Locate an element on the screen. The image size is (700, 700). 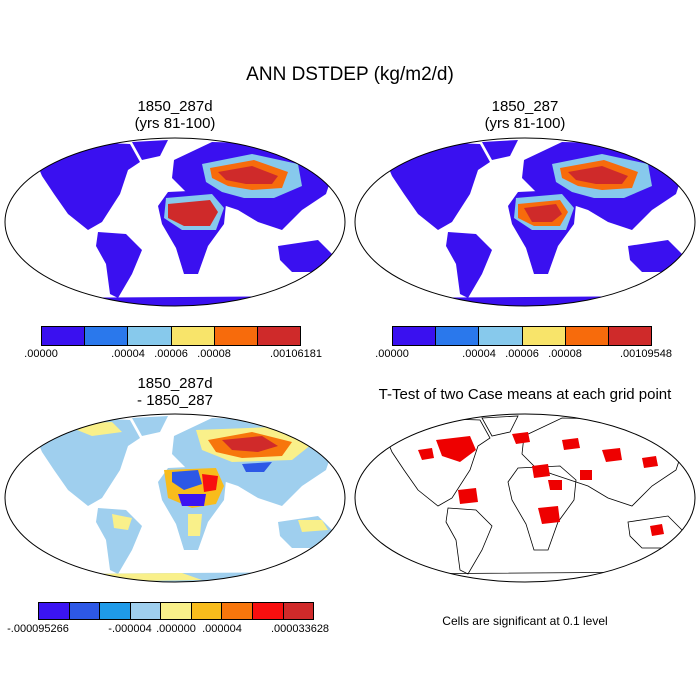
colorbar-tick-label: .000000 is located at coordinates (176, 629).